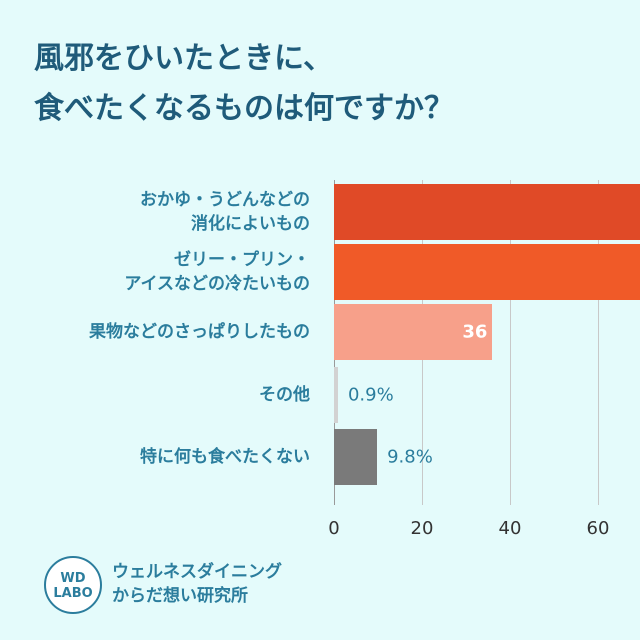  What do you see at coordinates (475, 332) in the screenshot?
I see `value-label: 36` at bounding box center [475, 332].